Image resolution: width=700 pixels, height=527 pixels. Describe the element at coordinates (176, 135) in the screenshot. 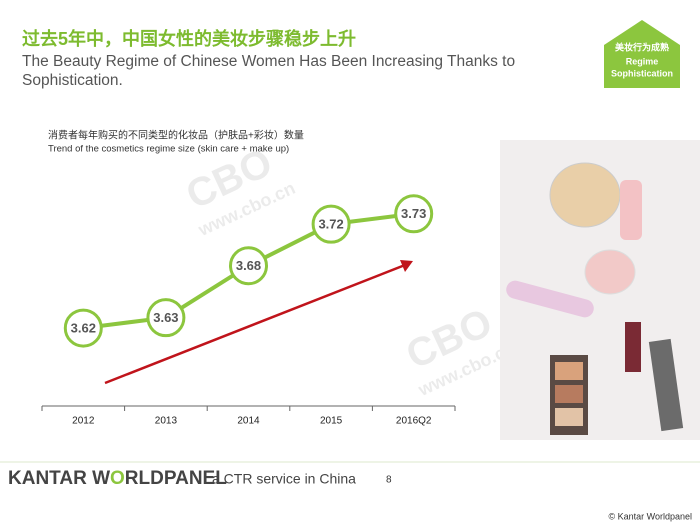

I see `chart-title: 消费者每年购买的不同类型的化妆品（护肤品+彩妆）数量` at that location.